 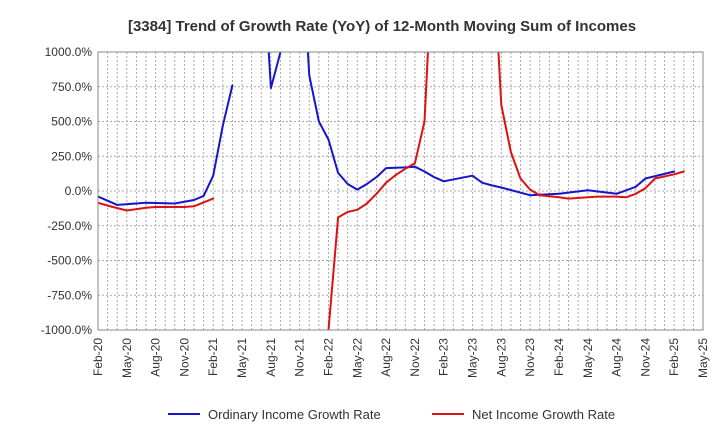 What do you see at coordinates (703, 358) in the screenshot?
I see `x-tick-label: May-25` at bounding box center [703, 358].